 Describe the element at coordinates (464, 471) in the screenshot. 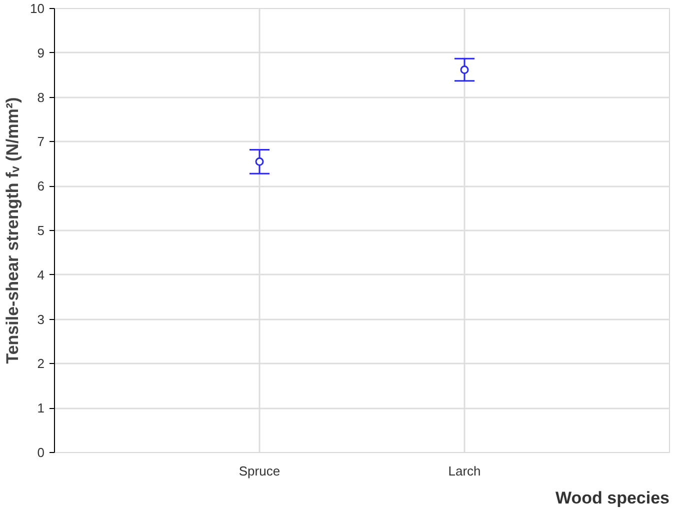

I see `x-tick-label: Larch` at that location.